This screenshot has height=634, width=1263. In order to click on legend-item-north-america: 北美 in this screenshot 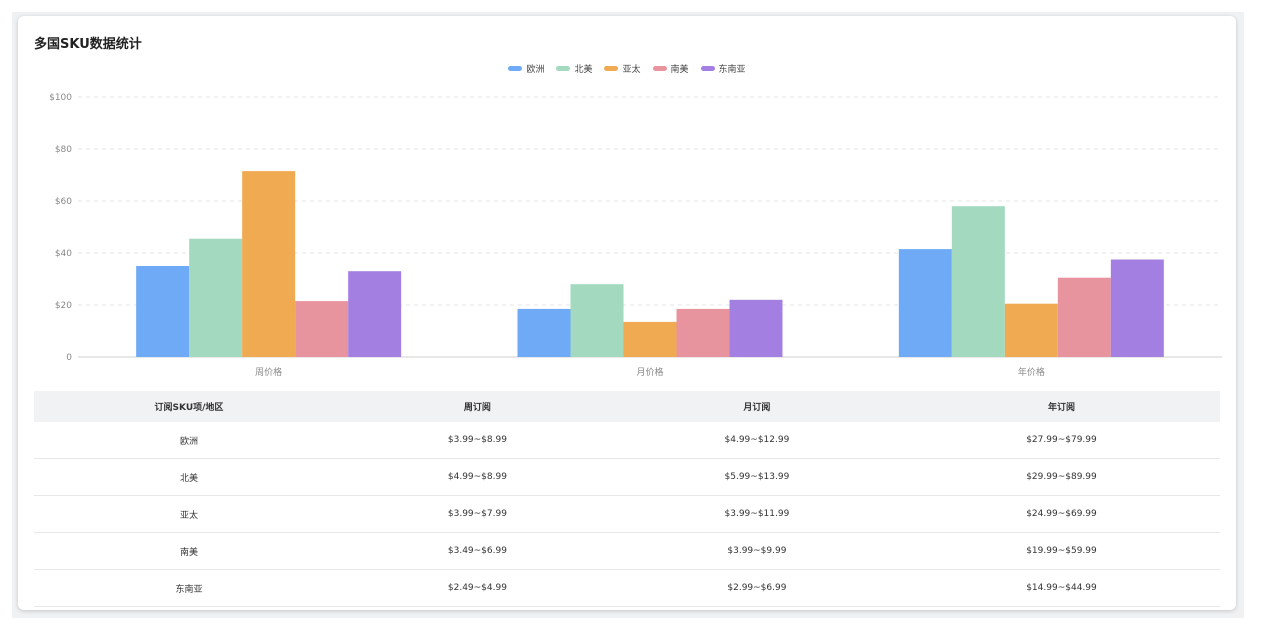, I will do `click(574, 68)`.